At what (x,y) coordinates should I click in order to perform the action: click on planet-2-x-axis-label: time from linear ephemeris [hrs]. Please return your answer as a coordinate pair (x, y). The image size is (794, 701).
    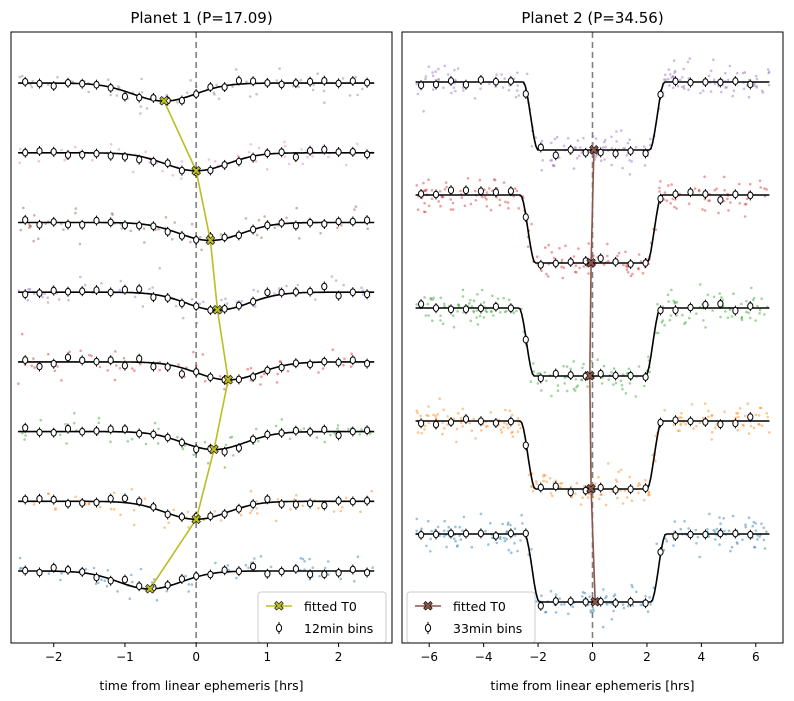
    Looking at the image, I should click on (592, 685).